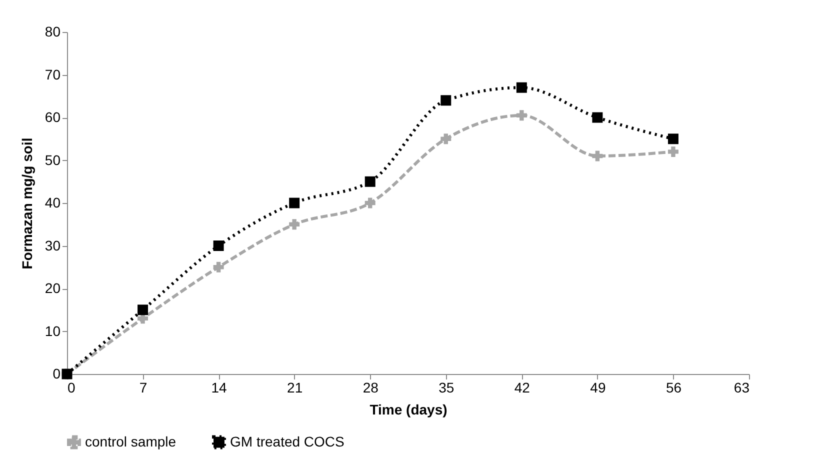  I want to click on x-tick-label: 56, so click(674, 388).